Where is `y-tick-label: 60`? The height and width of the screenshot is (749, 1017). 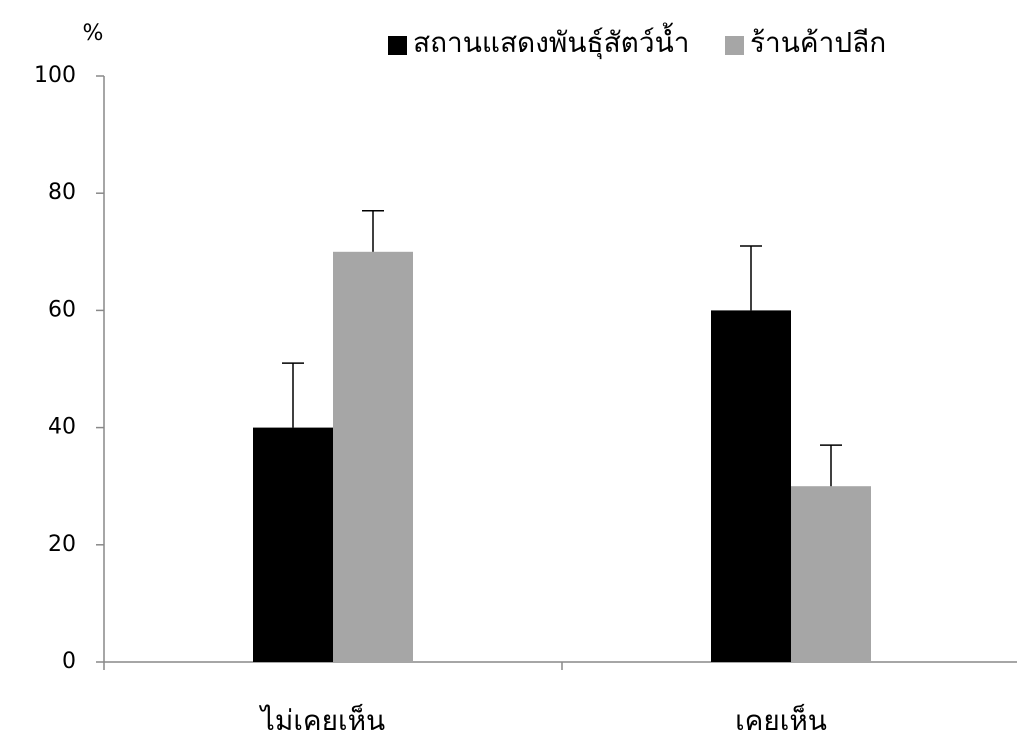 y-tick-label: 60 is located at coordinates (62, 309).